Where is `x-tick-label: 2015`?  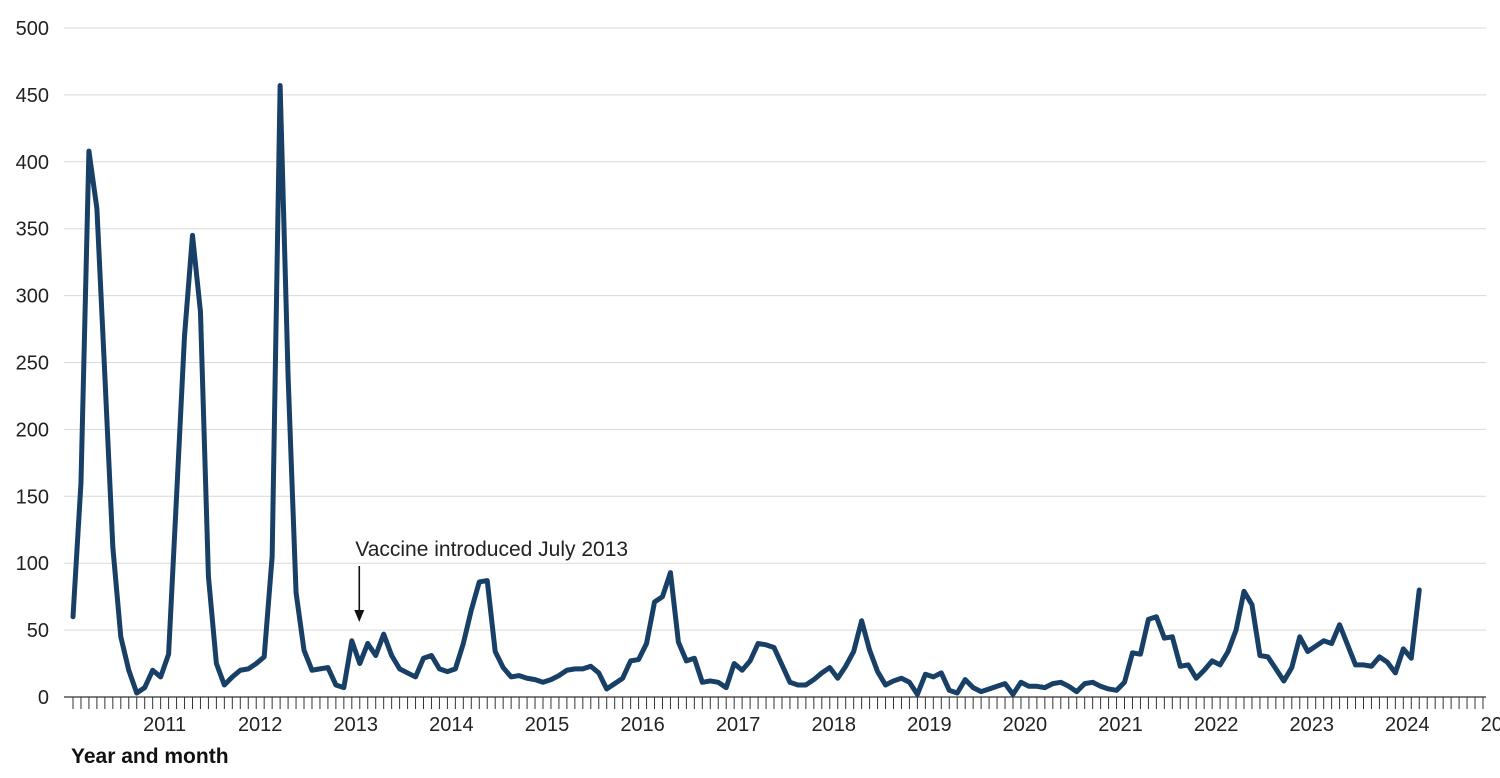
x-tick-label: 2015 is located at coordinates (547, 725).